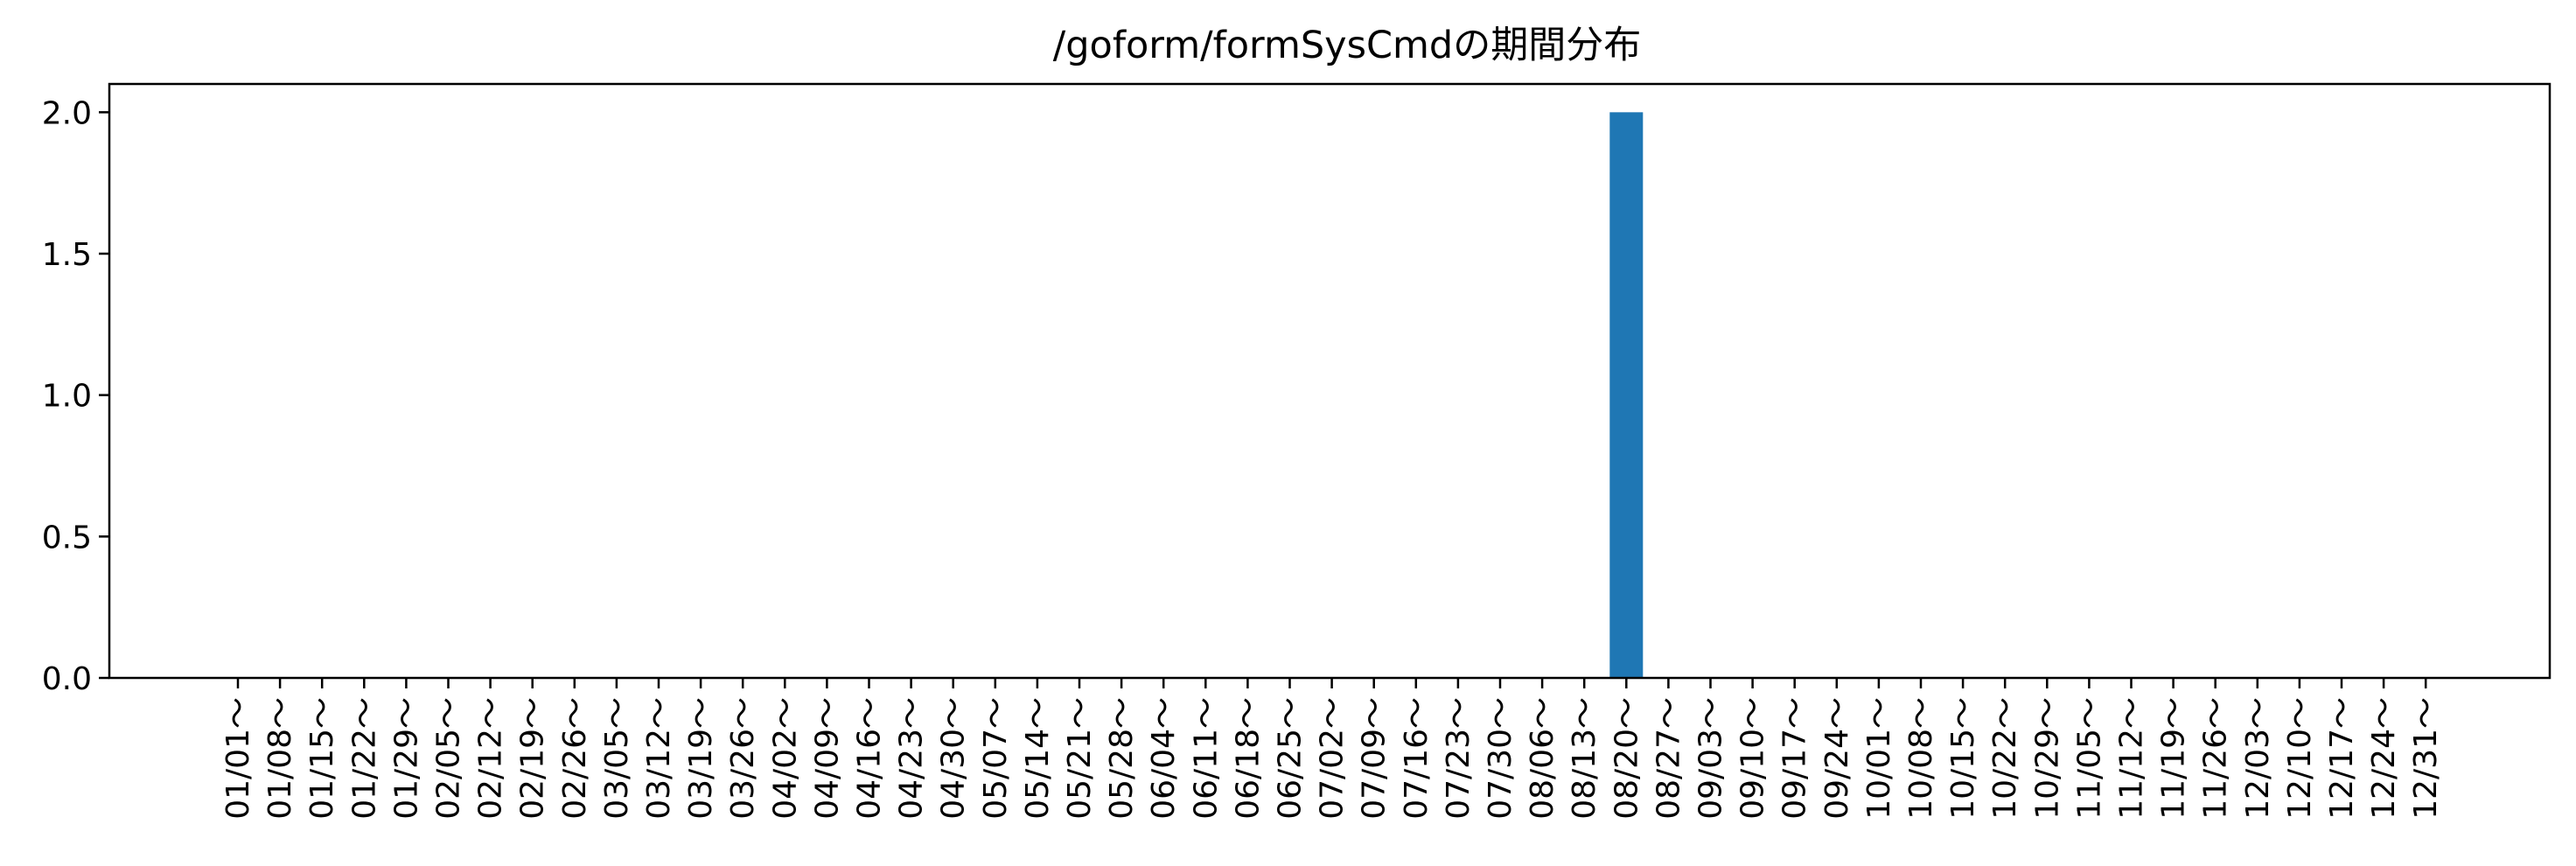 This screenshot has height=866, width=2576. Describe the element at coordinates (364, 758) in the screenshot. I see `x-tick-label: 01/22～` at that location.